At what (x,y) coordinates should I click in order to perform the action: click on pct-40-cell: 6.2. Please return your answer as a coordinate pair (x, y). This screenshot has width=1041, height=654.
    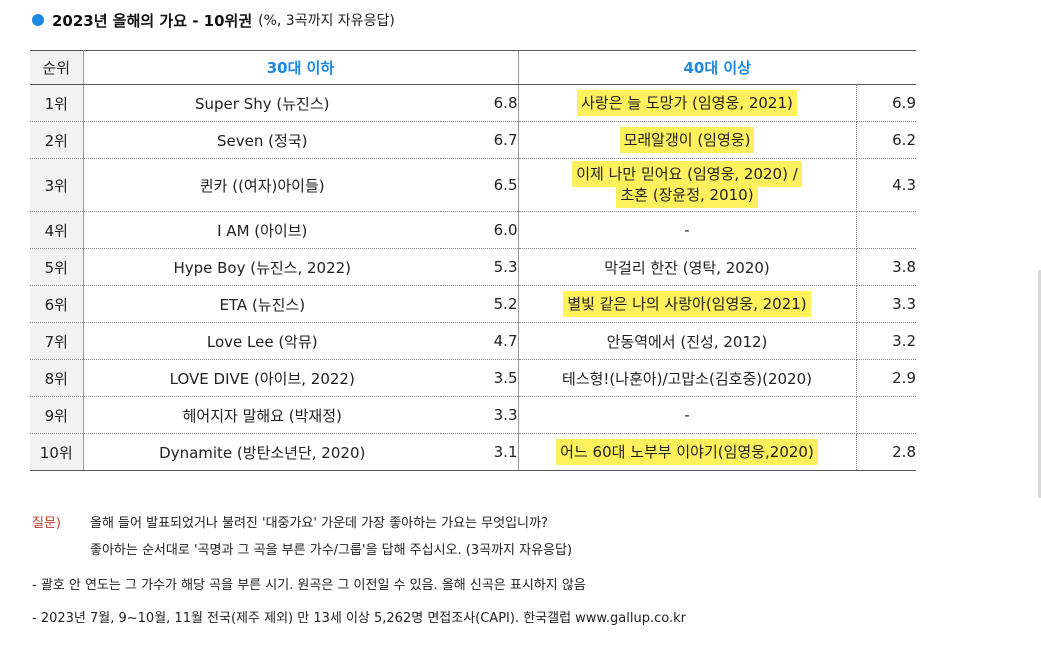
    Looking at the image, I should click on (886, 140).